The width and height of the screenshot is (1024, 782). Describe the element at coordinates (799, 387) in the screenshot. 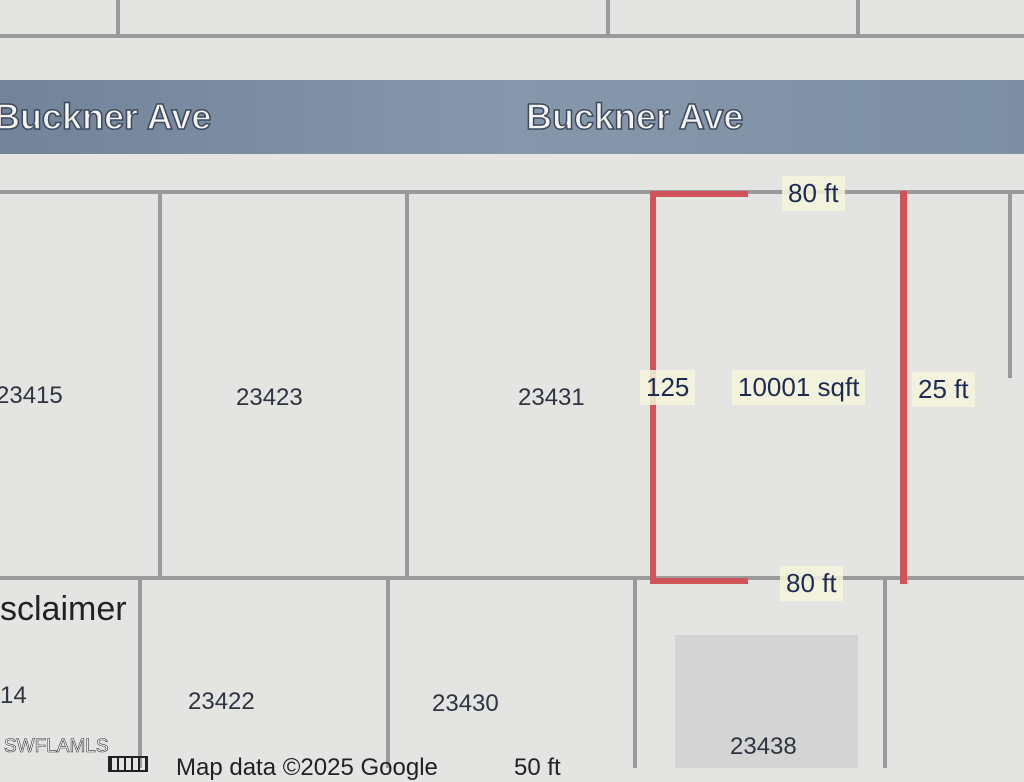

I see `parcel-area: 10001 sqft` at that location.